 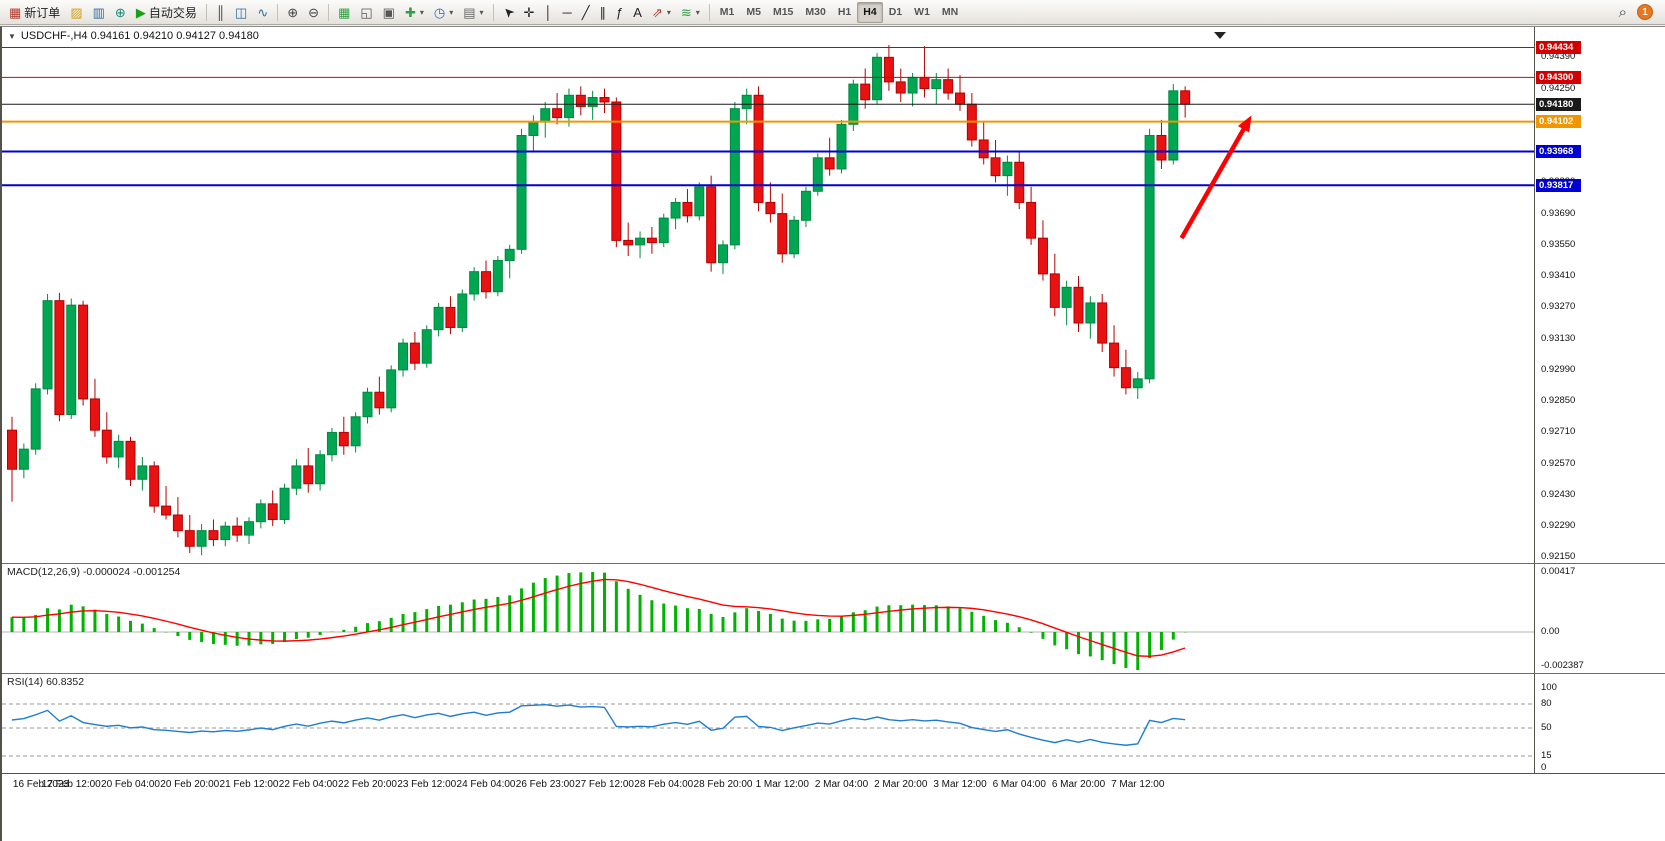 I want to click on cascade-windows-button: ▣, so click(x=389, y=12).